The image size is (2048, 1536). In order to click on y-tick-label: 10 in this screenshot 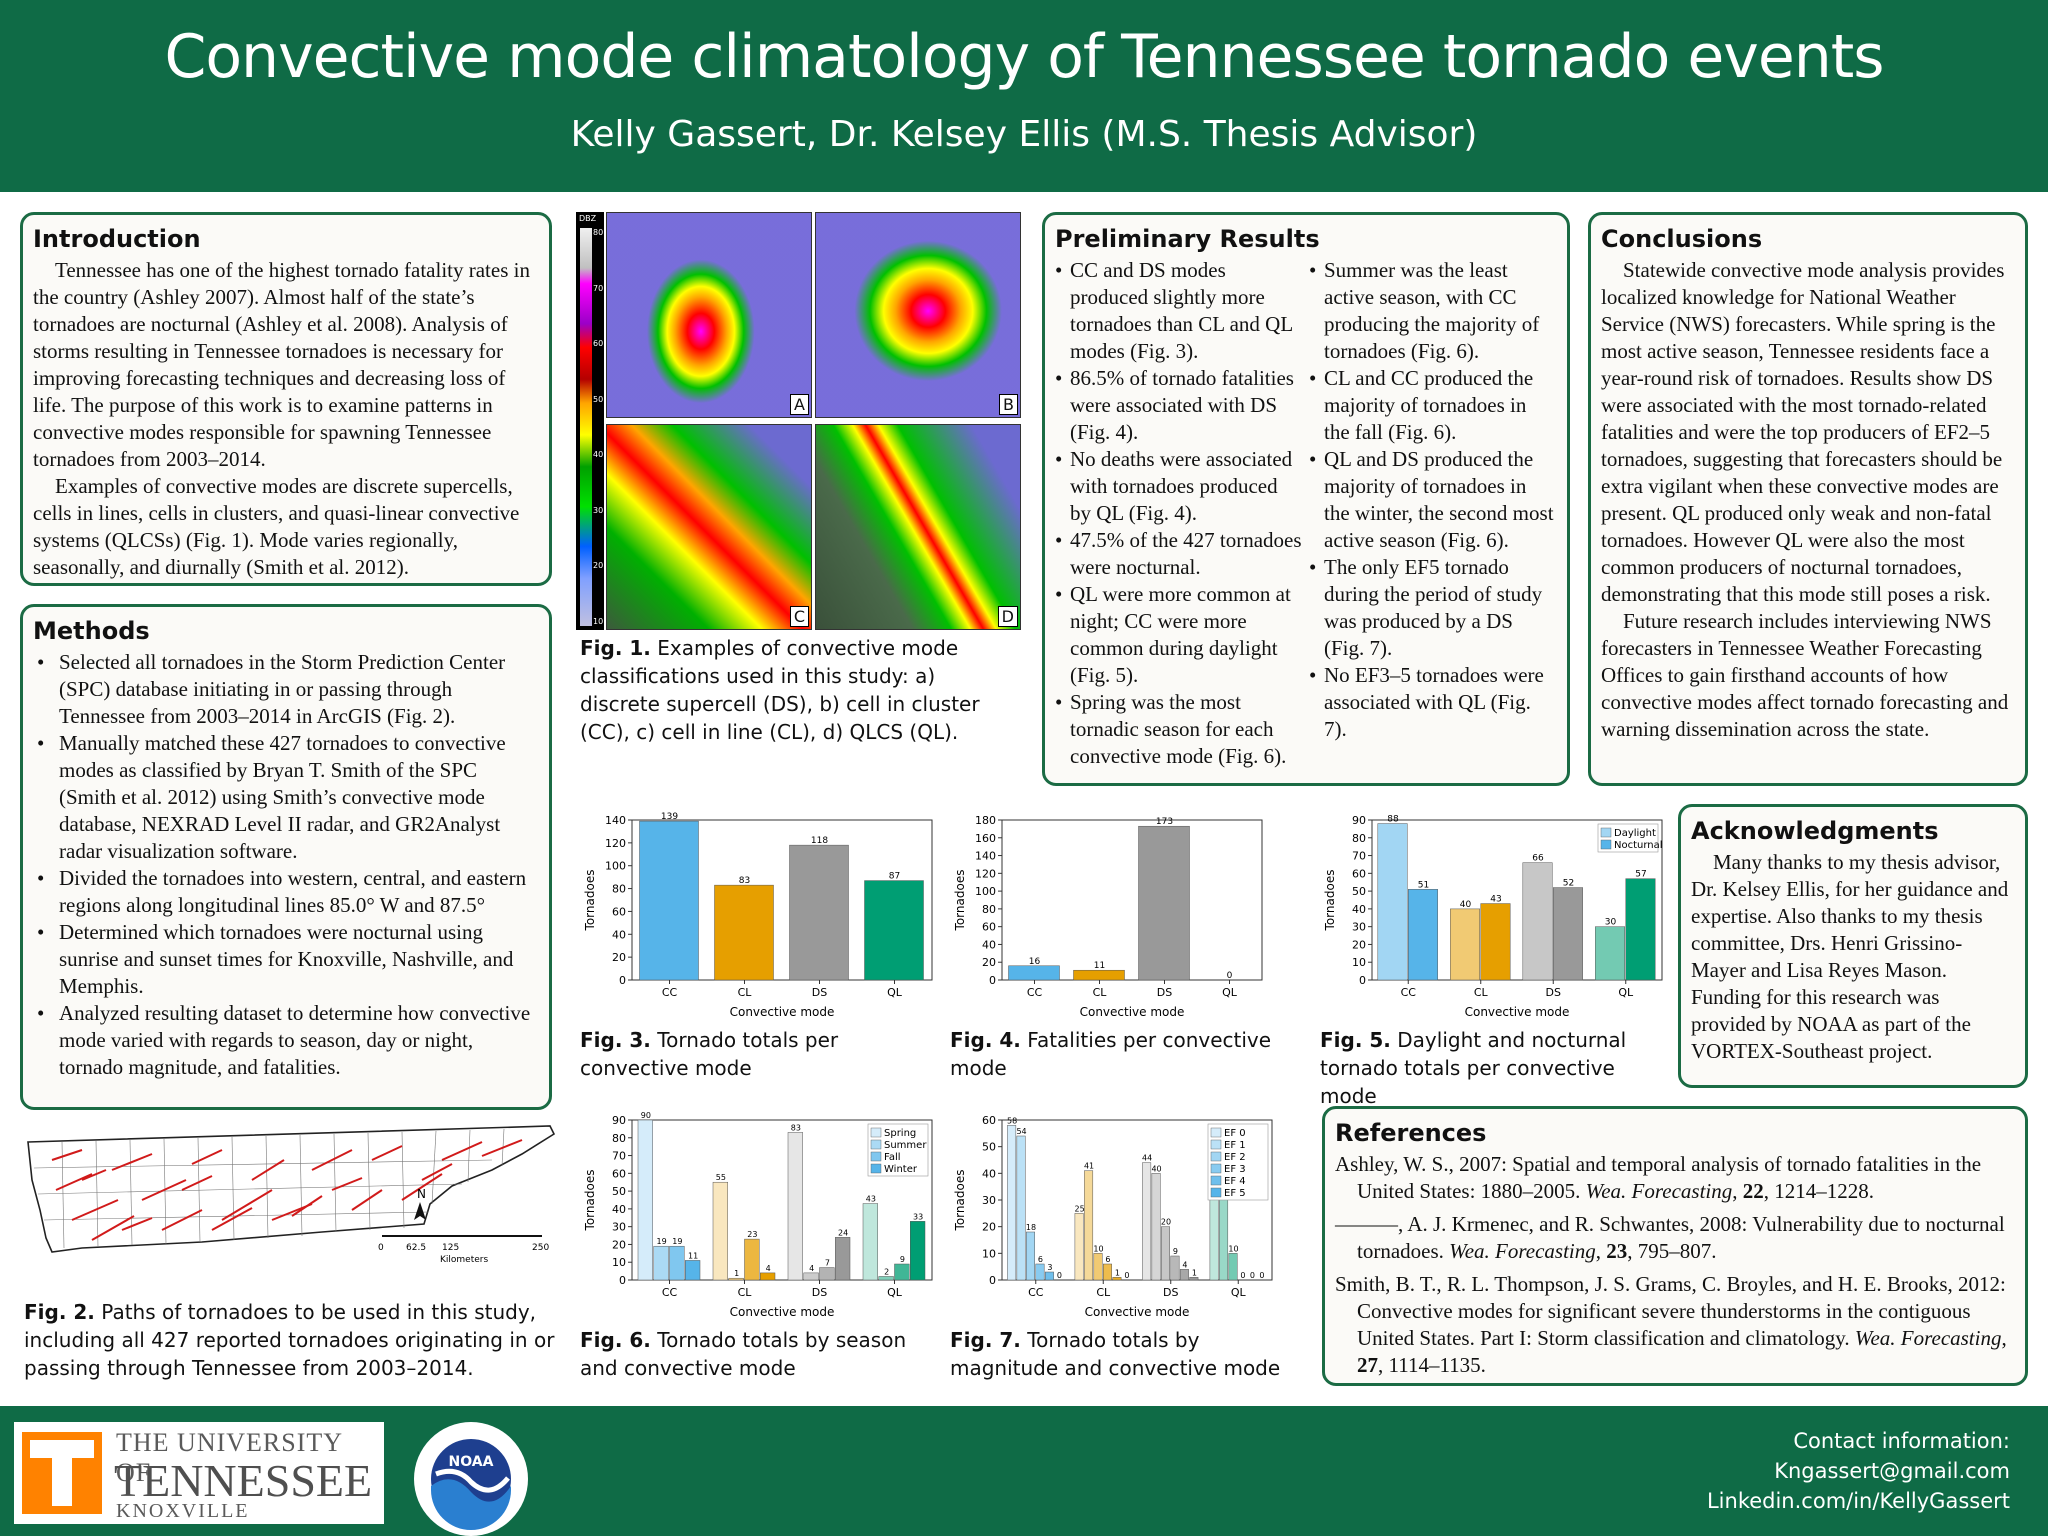, I will do `click(989, 1253)`.